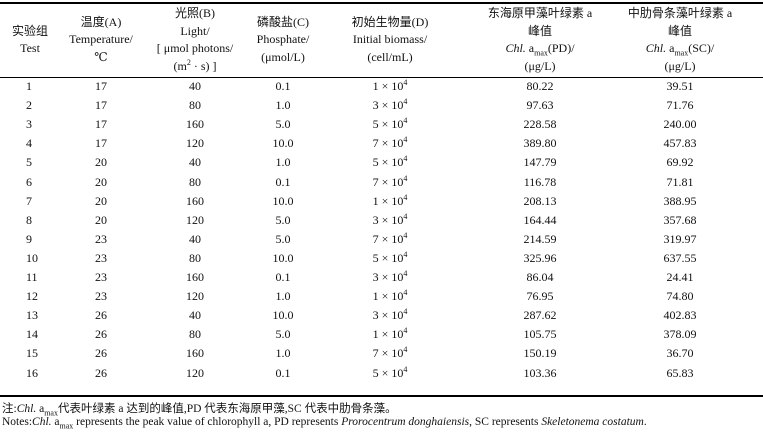 The width and height of the screenshot is (763, 434). Describe the element at coordinates (381, 396) in the screenshot. I see `bottom-rule` at that location.